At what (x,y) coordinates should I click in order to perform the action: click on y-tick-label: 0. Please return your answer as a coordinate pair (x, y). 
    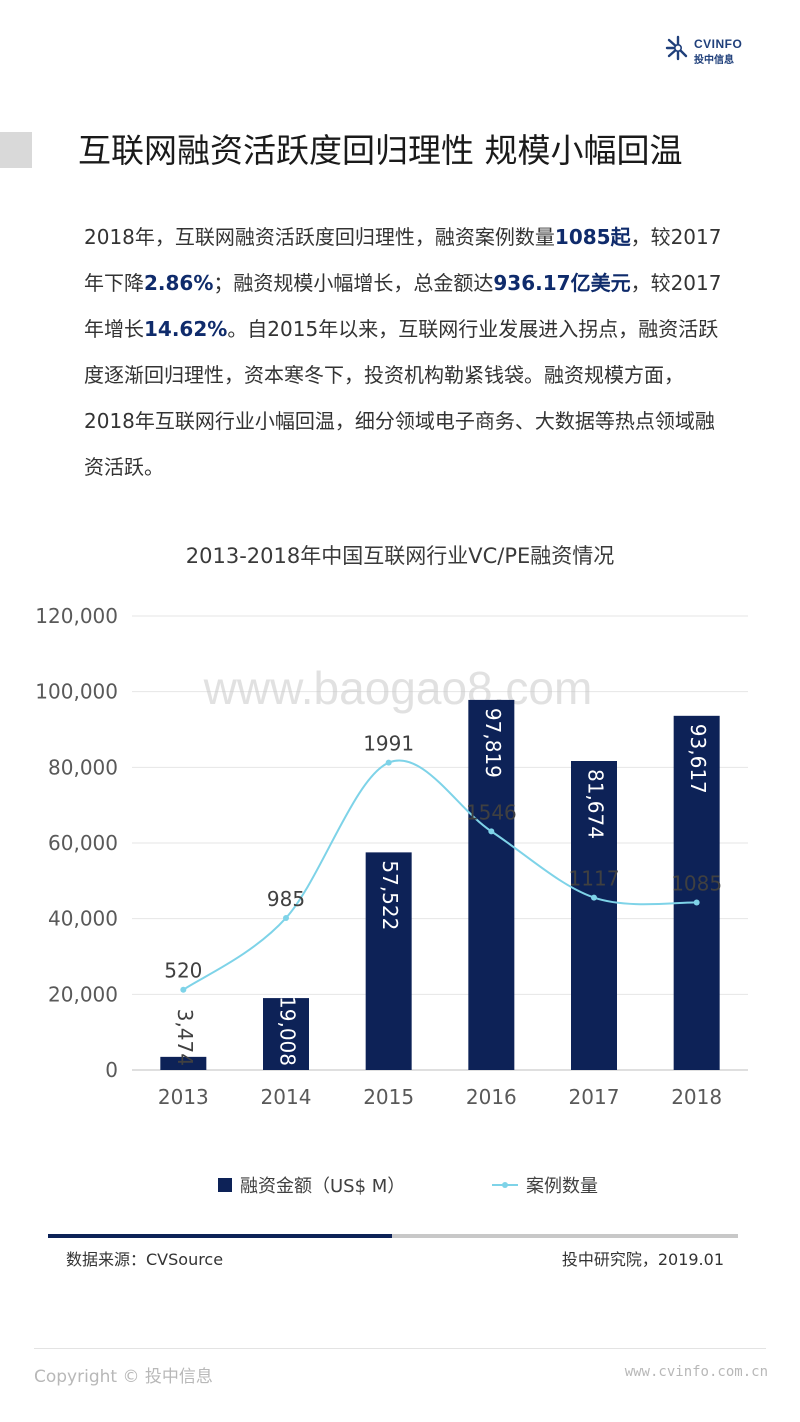
    Looking at the image, I should click on (111, 1070).